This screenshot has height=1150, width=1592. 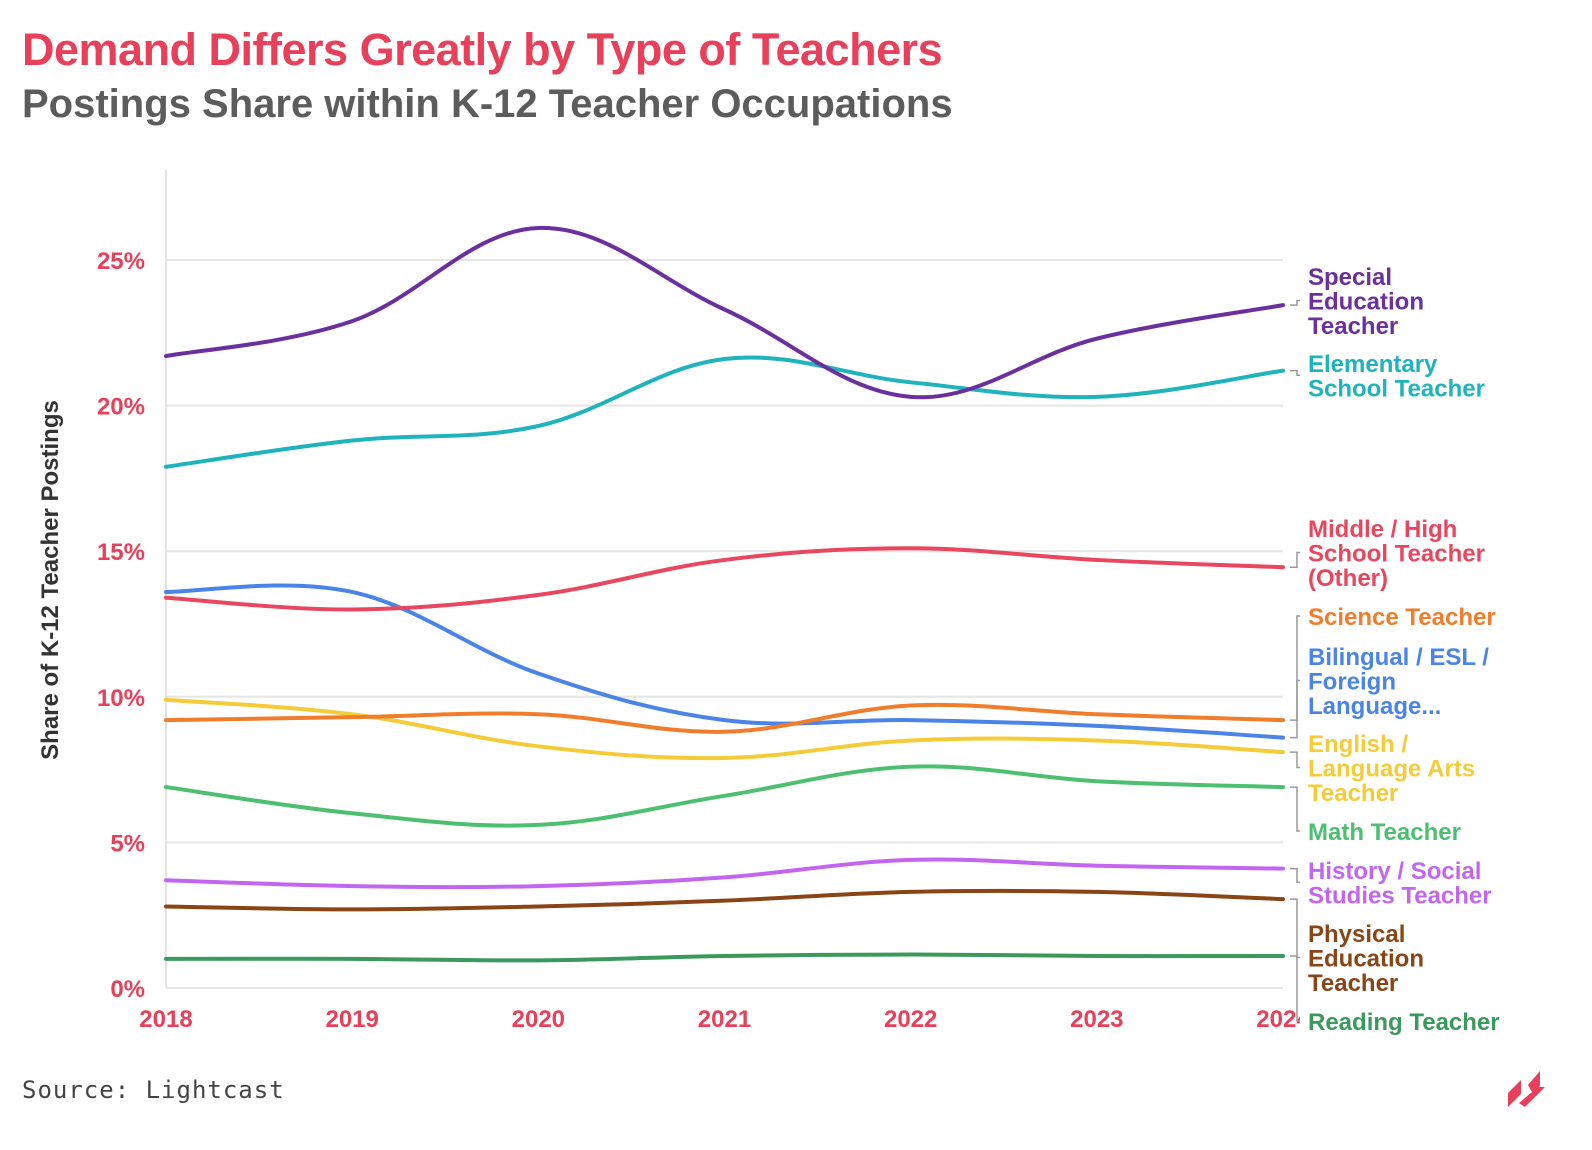 I want to click on source-note: Source: Lightcast, so click(x=153, y=1090).